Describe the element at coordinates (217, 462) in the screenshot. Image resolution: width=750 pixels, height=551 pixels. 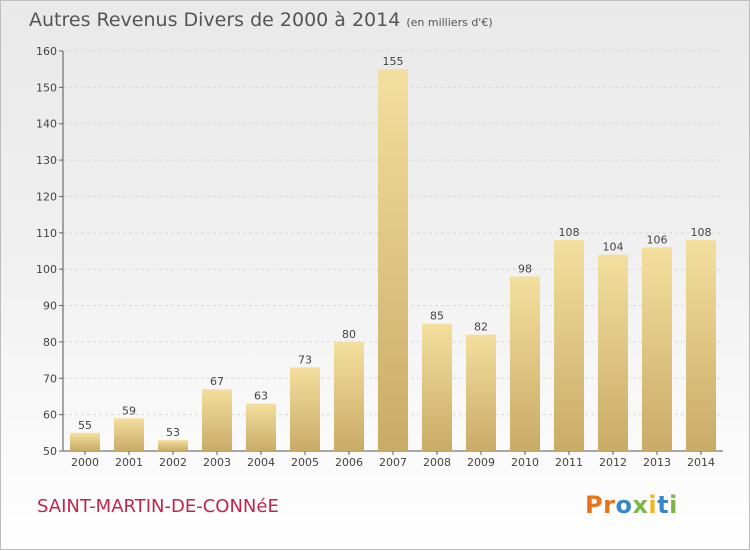
I see `x-tick-label: 2003` at that location.